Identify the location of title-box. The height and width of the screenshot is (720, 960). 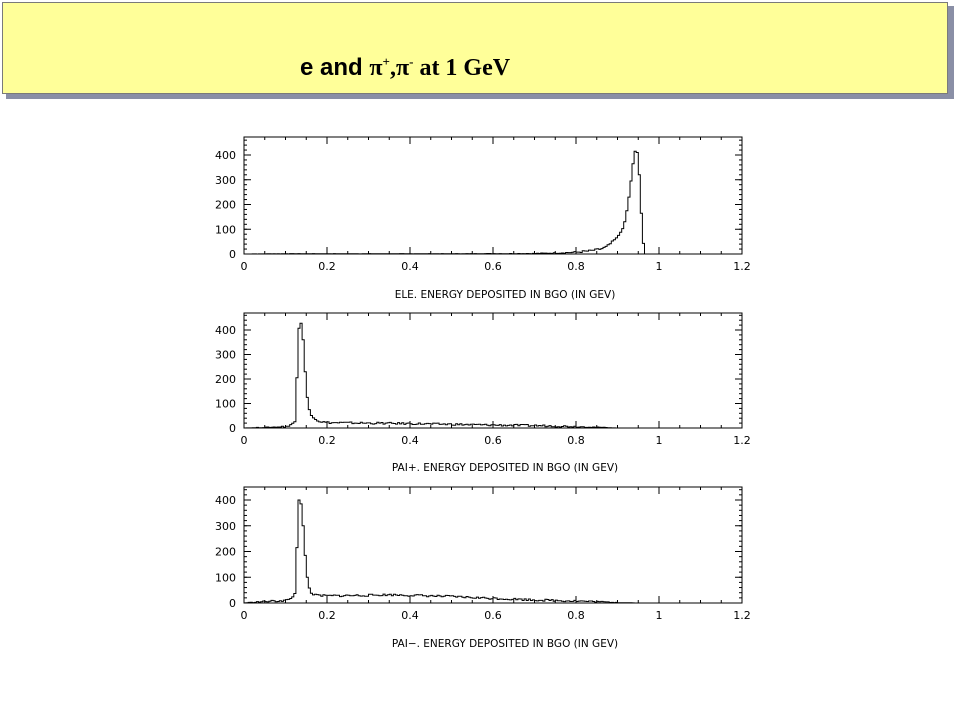
(475, 48).